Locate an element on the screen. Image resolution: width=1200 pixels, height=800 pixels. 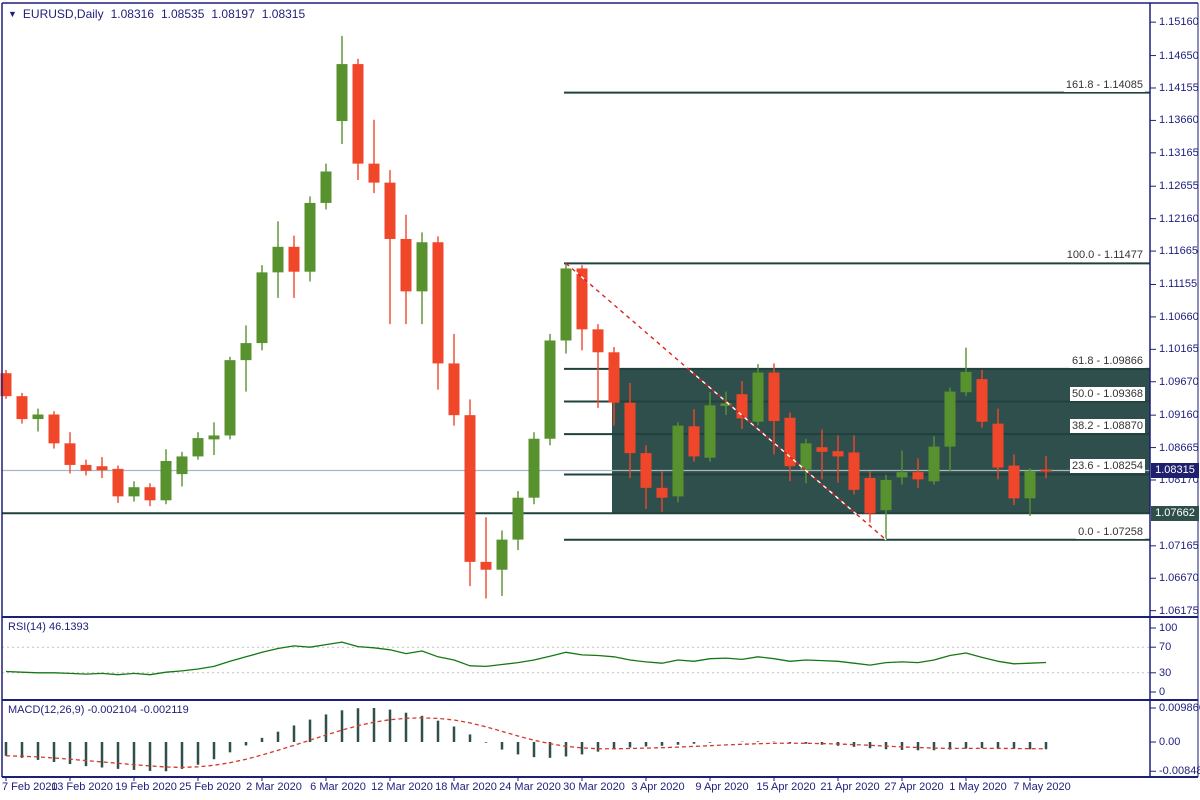
price-axis-label: 1.09160 is located at coordinates (1179, 415).